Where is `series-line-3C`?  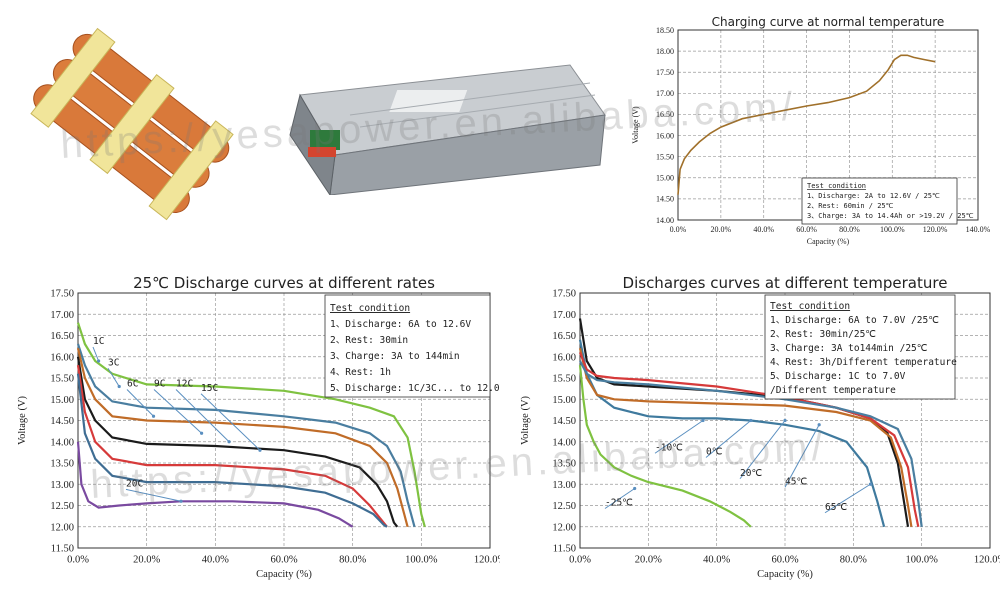 series-line-3C is located at coordinates (246, 435).